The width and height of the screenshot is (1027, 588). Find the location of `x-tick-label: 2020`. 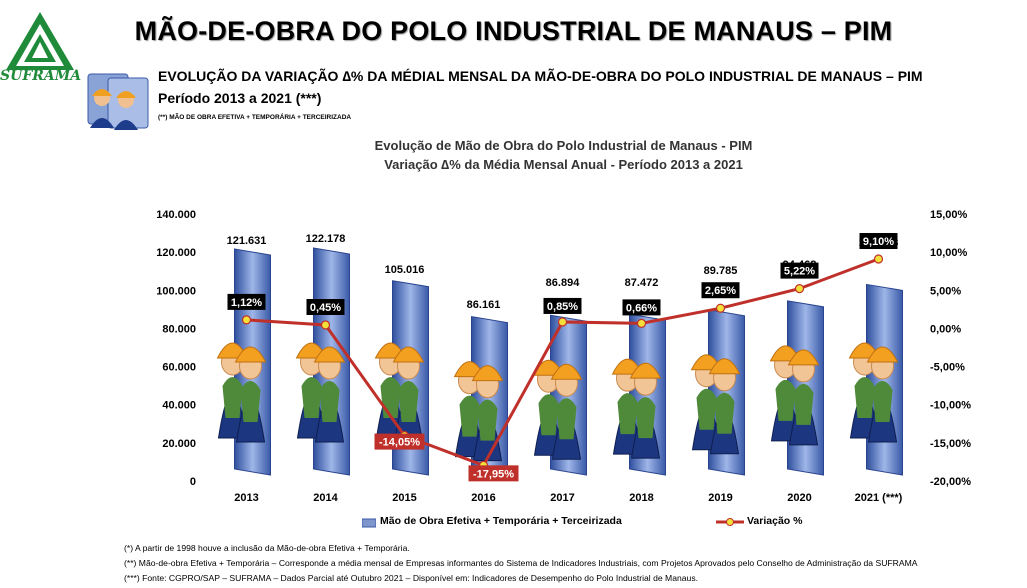

x-tick-label: 2020 is located at coordinates (799, 498).